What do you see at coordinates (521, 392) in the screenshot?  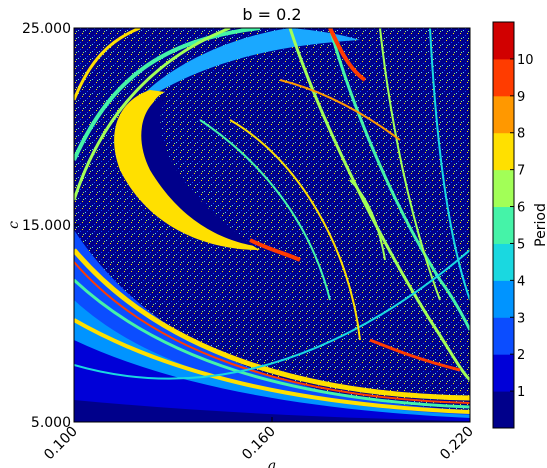 I see `colorbar-tick-label: 1` at bounding box center [521, 392].